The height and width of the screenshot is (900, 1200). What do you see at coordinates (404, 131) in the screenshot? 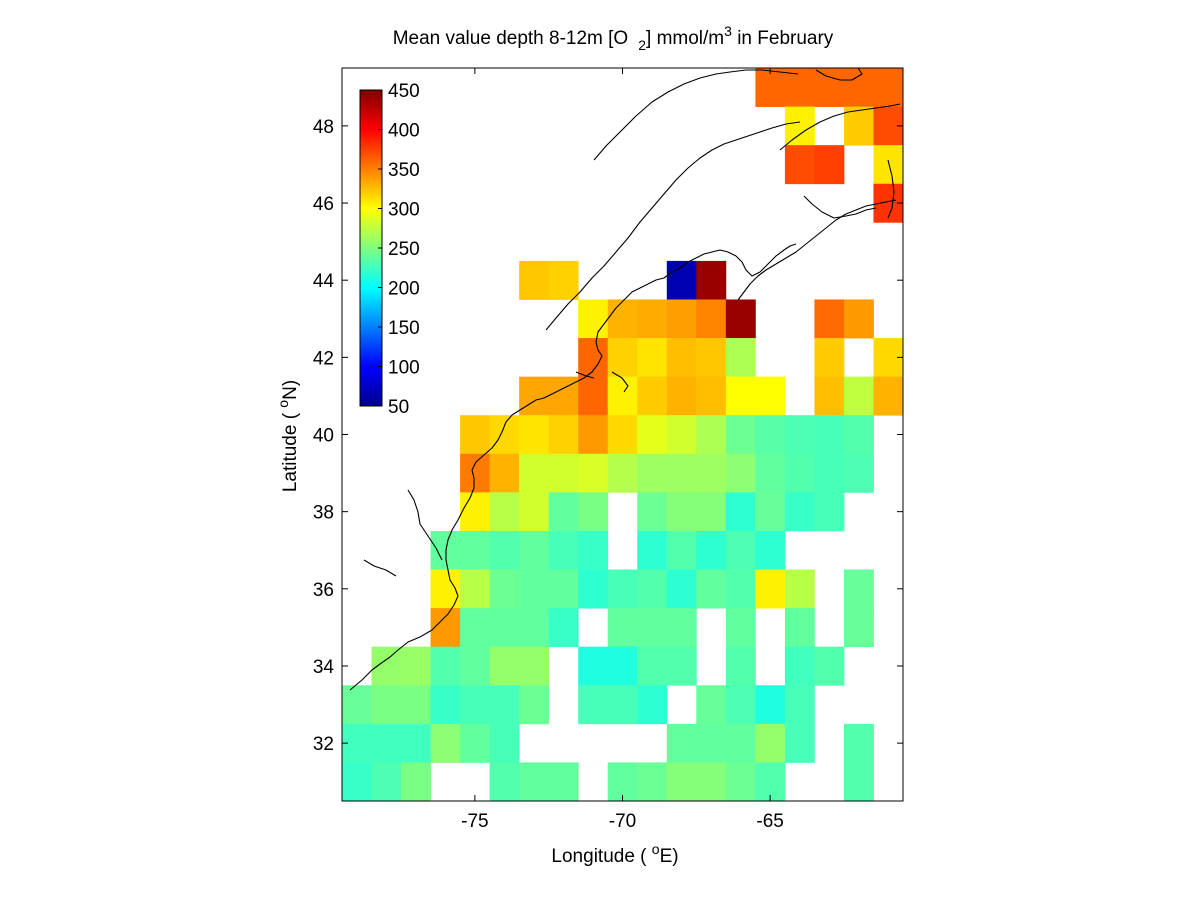
I see `colorbar-tick-label: 400` at bounding box center [404, 131].